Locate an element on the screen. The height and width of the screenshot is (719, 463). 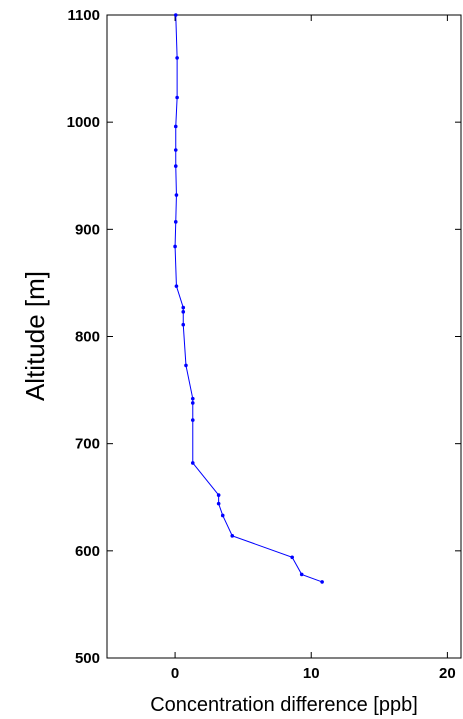
y-tick-label: 1100 is located at coordinates (83, 15).